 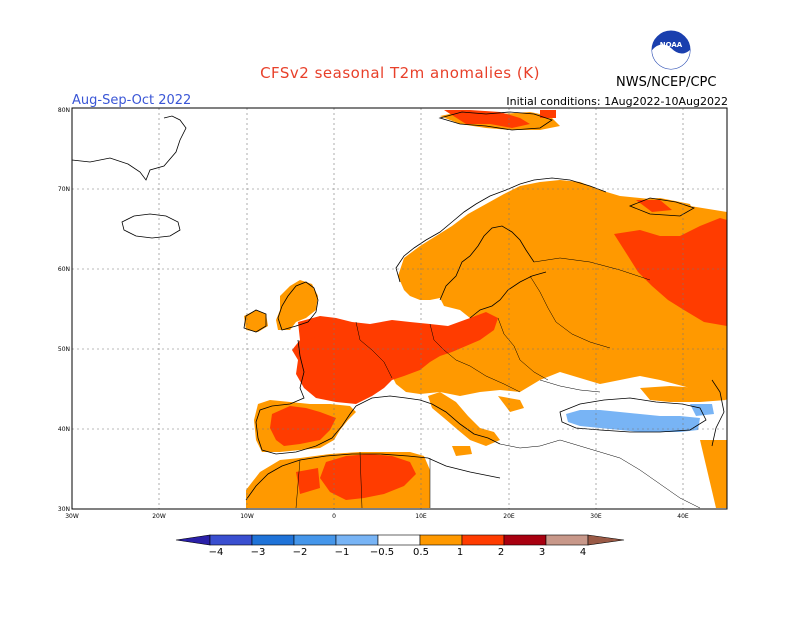 I want to click on colorbar-label: 1, so click(x=460, y=552).